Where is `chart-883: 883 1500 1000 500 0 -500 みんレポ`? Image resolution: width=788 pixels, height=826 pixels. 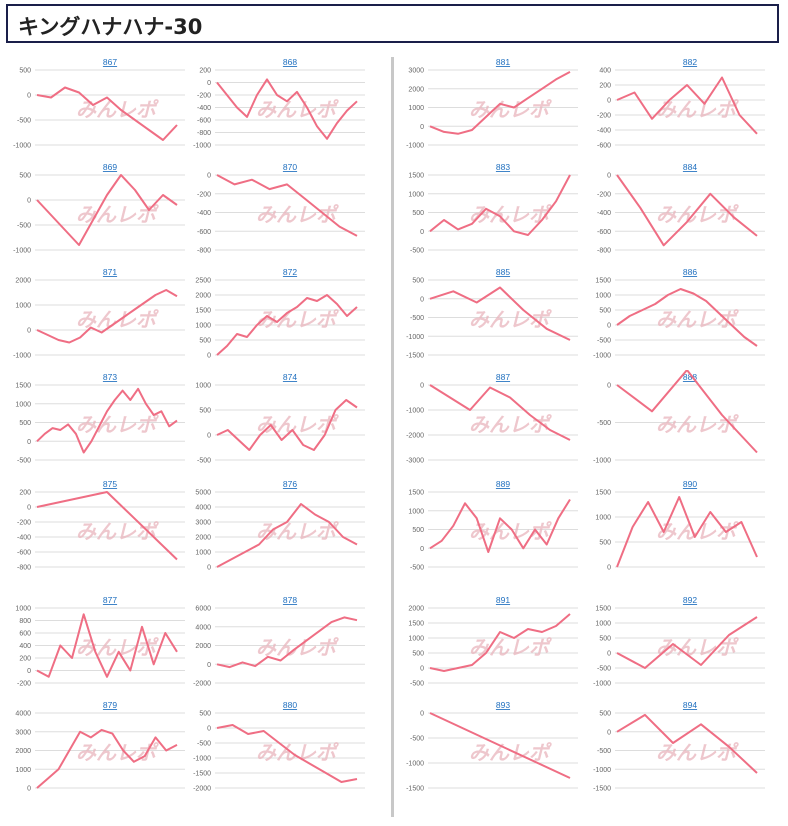 chart-883: 883 1500 1000 500 0 -500 みんレポ is located at coordinates (493, 208).